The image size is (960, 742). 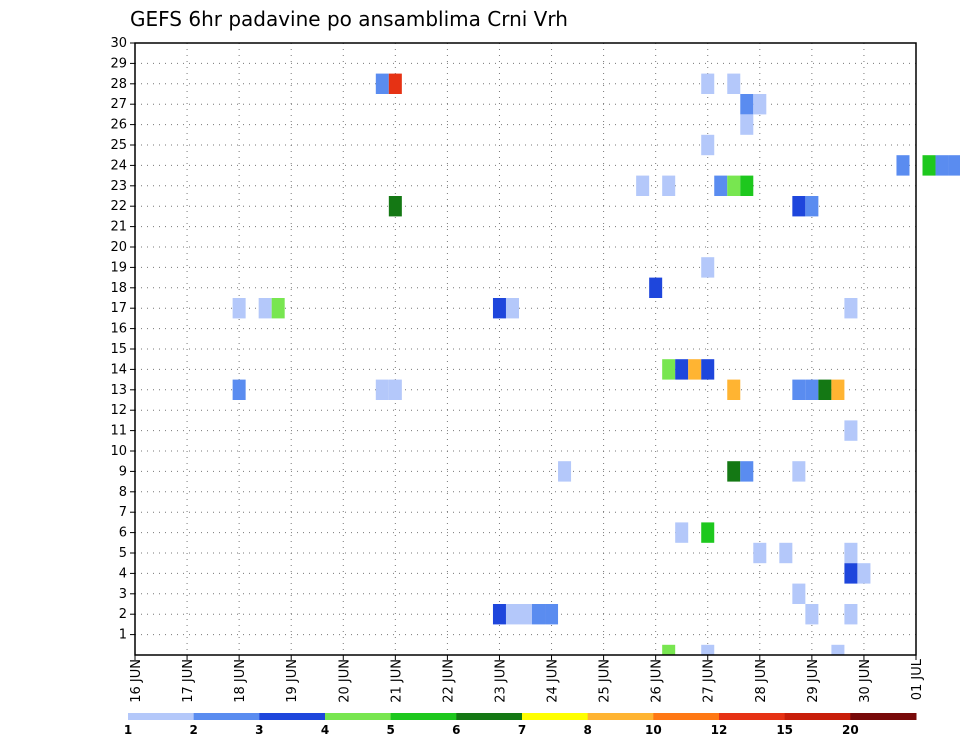 What do you see at coordinates (553, 681) in the screenshot?
I see `x-tick-label: 24 JUN` at bounding box center [553, 681].